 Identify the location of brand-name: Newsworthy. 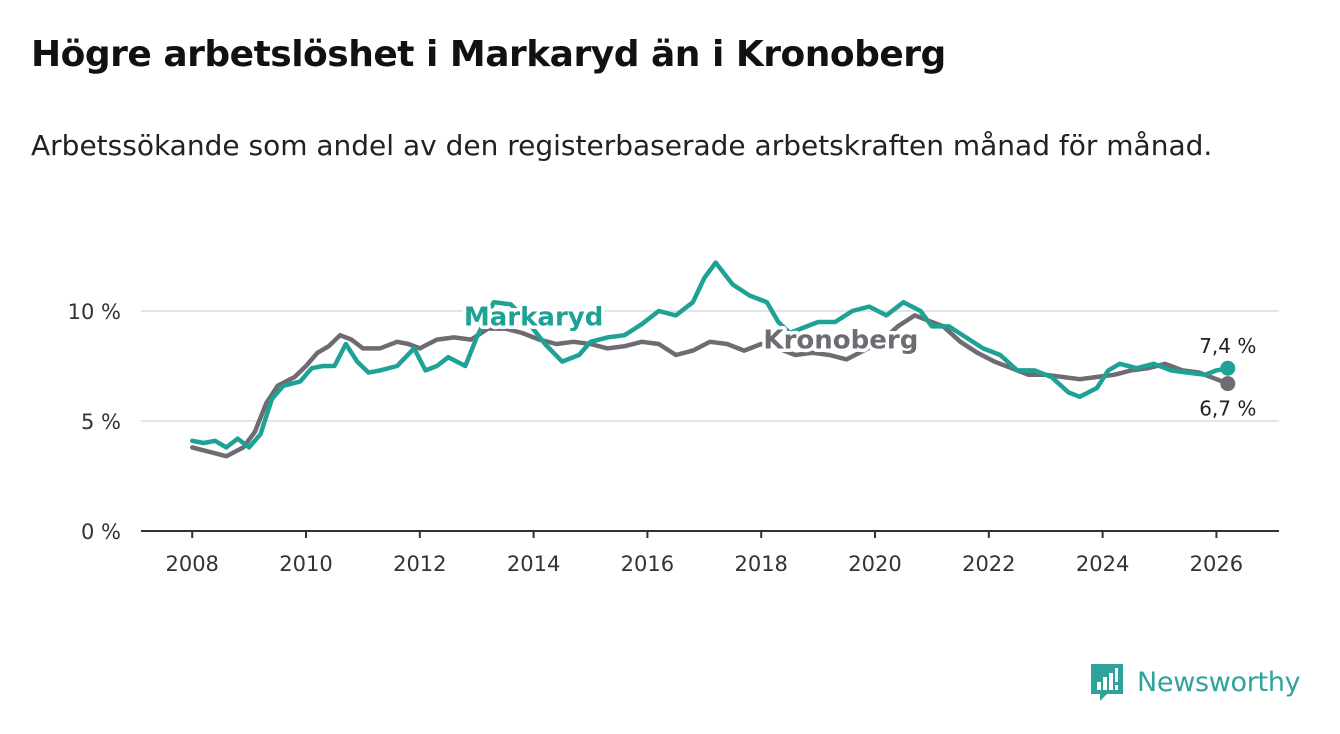
(1219, 682).